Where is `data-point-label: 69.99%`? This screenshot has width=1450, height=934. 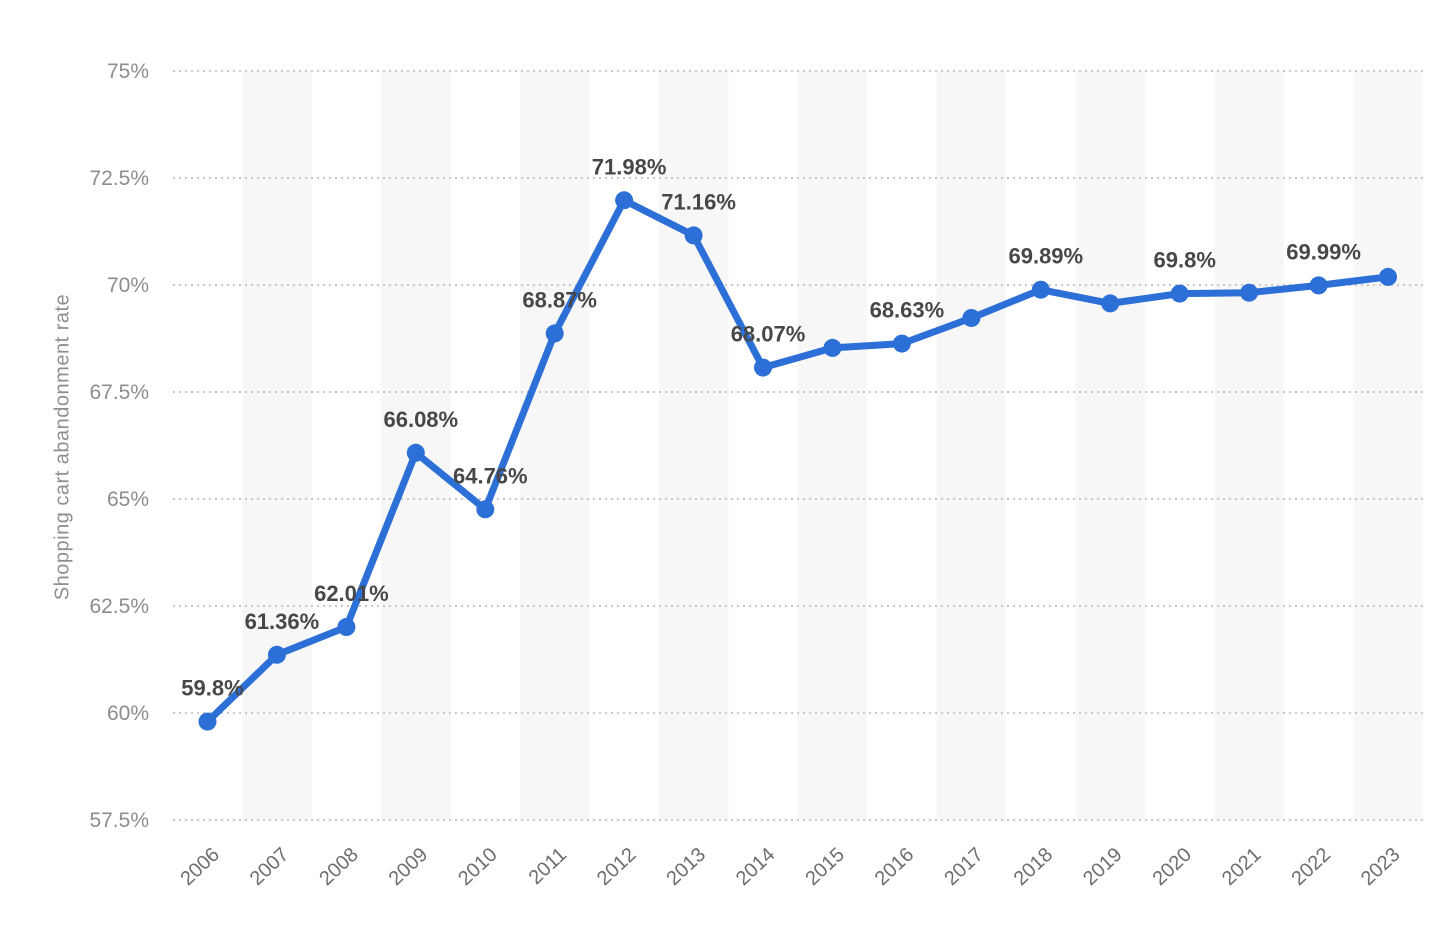 data-point-label: 69.99% is located at coordinates (1323, 251).